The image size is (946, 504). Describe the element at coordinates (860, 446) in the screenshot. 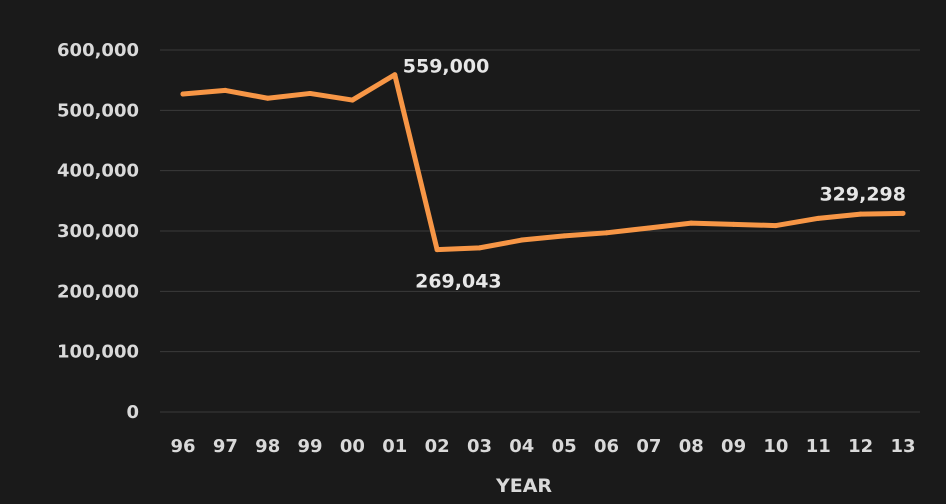

I see `x-tick-label: 12` at that location.